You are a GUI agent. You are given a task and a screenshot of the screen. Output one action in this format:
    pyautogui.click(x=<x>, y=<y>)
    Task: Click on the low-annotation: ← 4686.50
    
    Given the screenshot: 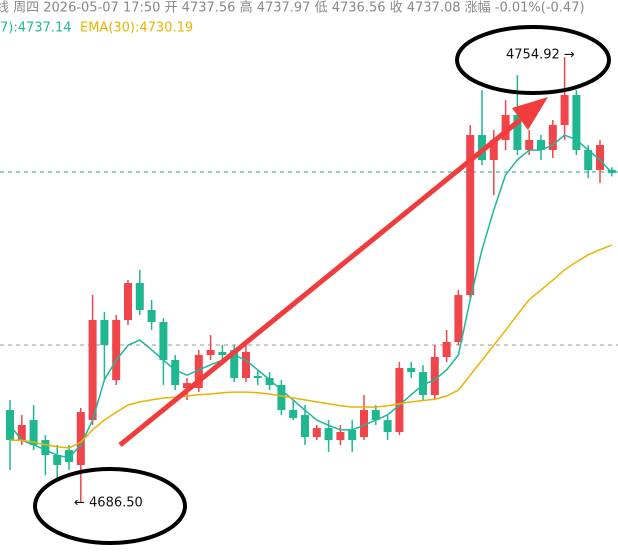 What is the action you would take?
    pyautogui.click(x=108, y=503)
    